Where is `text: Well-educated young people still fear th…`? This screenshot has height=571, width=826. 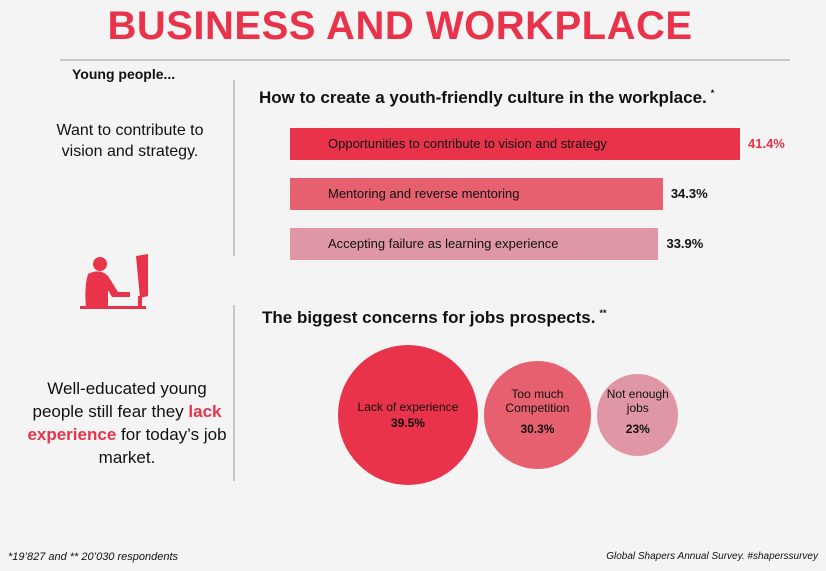 text: Well-educated young people still fear th… is located at coordinates (119, 400).